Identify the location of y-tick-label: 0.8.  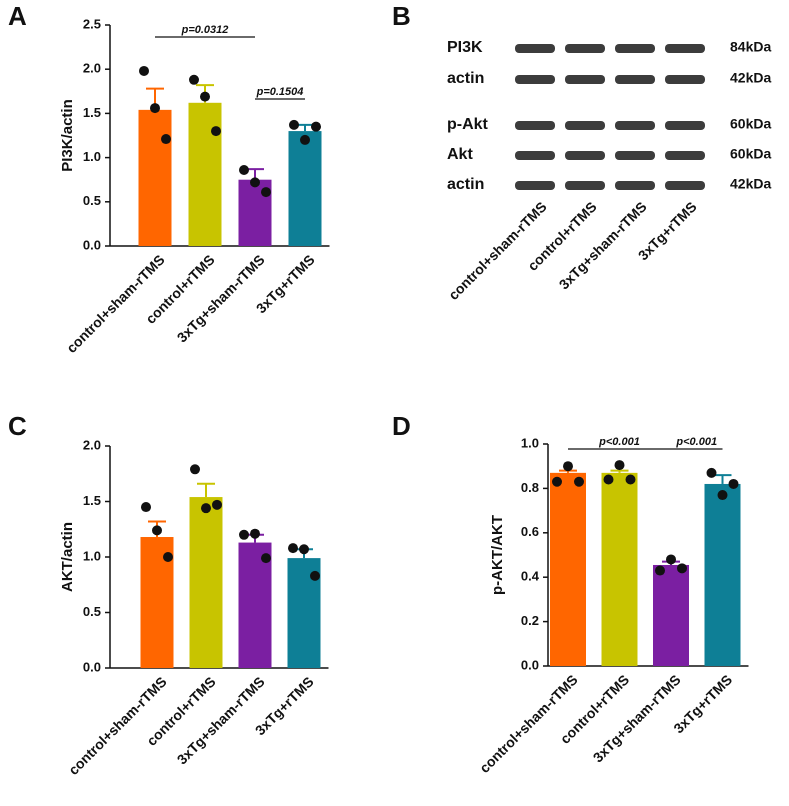
(530, 487).